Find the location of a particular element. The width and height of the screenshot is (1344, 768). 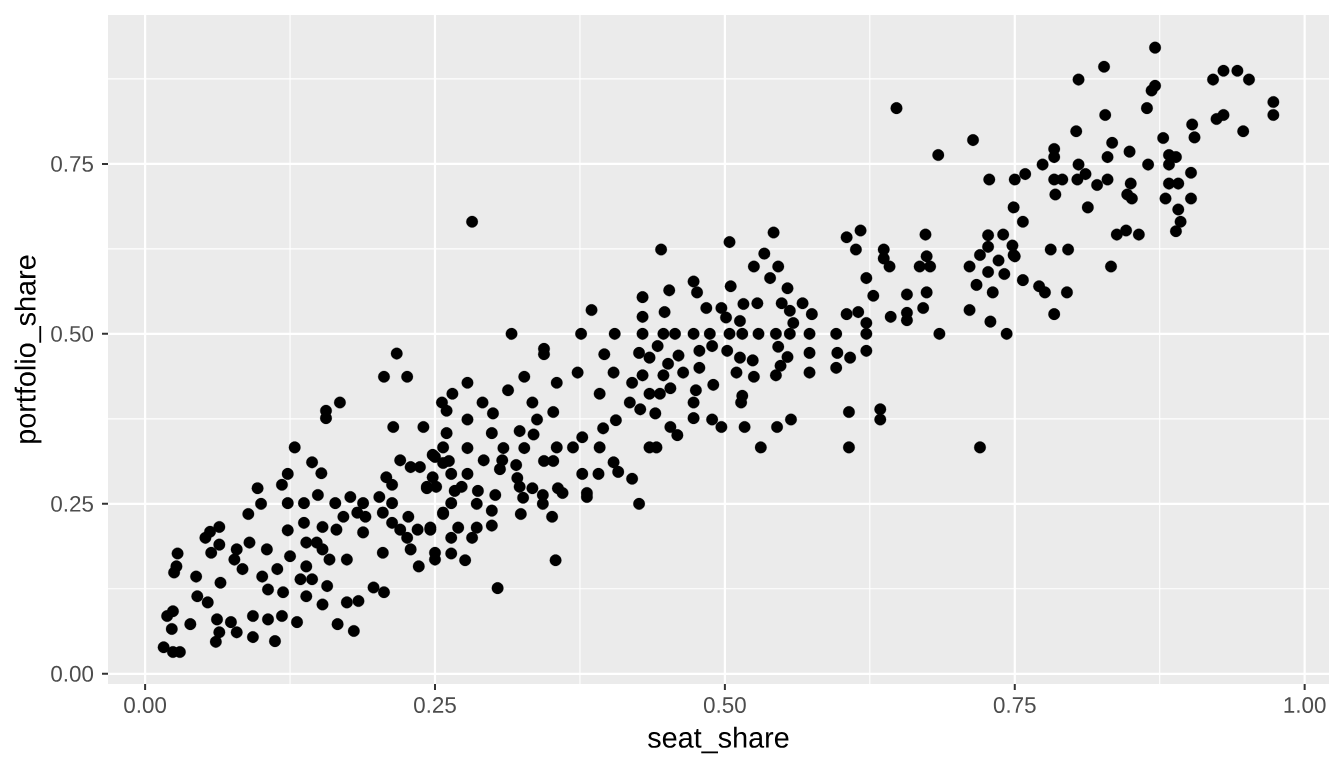

x-tick-label: 0.25 is located at coordinates (435, 705).